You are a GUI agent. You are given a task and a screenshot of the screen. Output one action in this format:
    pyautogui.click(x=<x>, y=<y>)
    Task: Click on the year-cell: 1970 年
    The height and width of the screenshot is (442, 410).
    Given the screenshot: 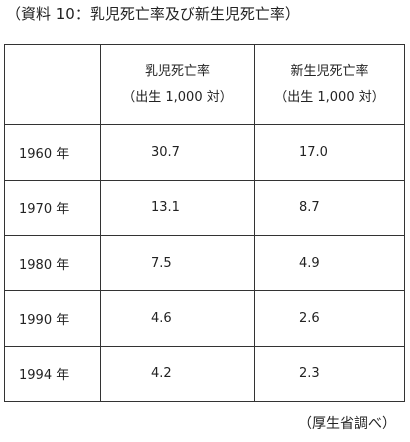 What is the action you would take?
    pyautogui.click(x=52, y=208)
    